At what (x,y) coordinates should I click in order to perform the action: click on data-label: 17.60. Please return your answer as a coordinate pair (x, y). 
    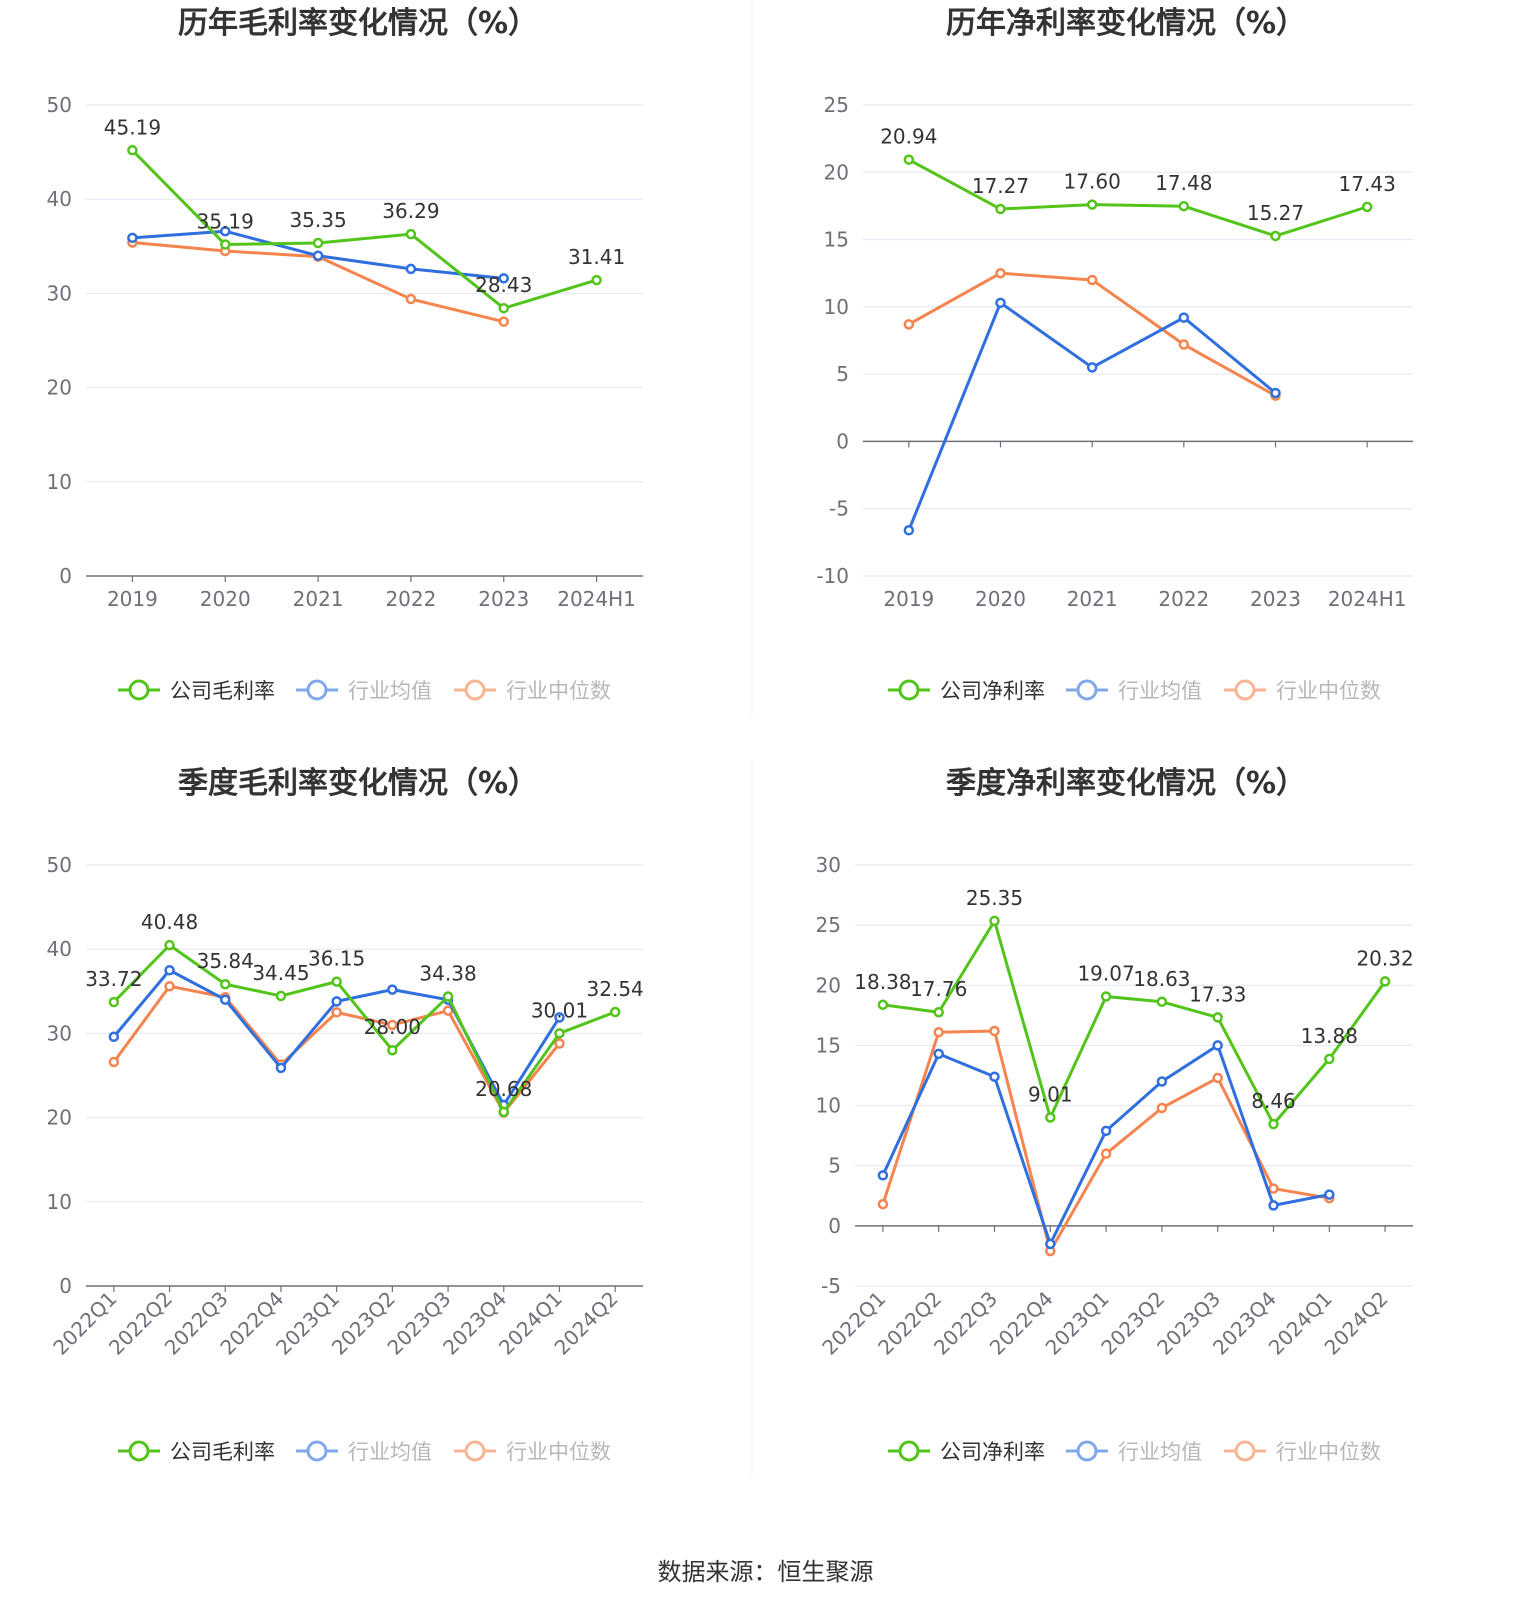
    Looking at the image, I should click on (1092, 182).